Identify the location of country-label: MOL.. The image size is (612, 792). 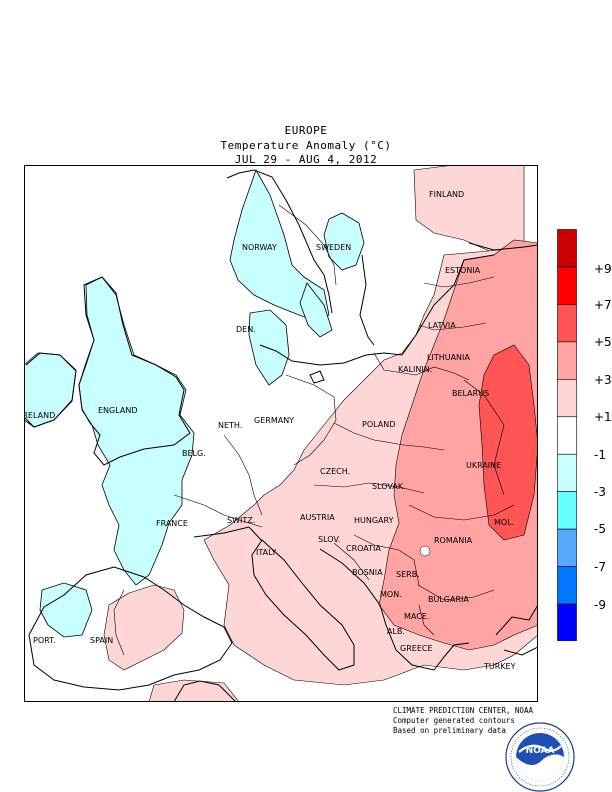
(504, 522).